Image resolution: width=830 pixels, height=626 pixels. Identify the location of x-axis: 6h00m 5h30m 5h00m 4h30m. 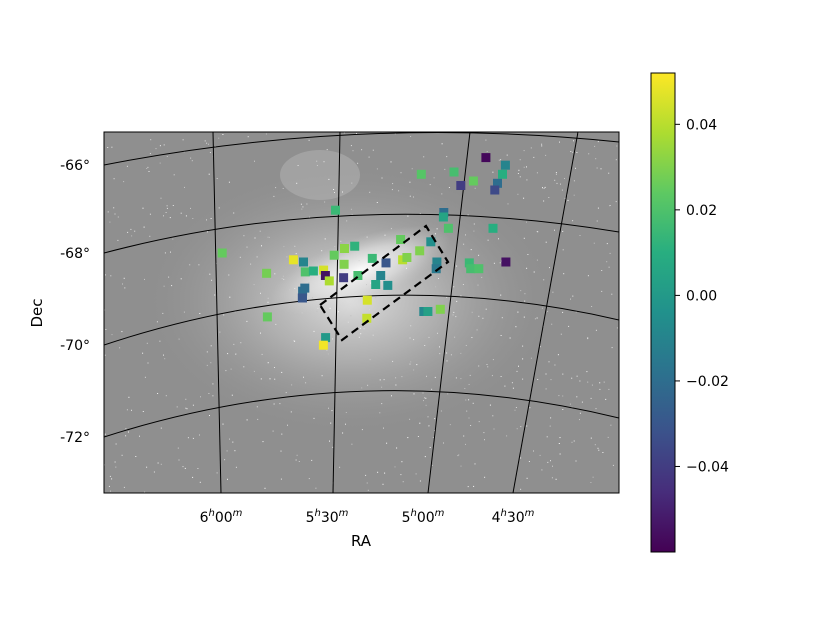
(367, 517).